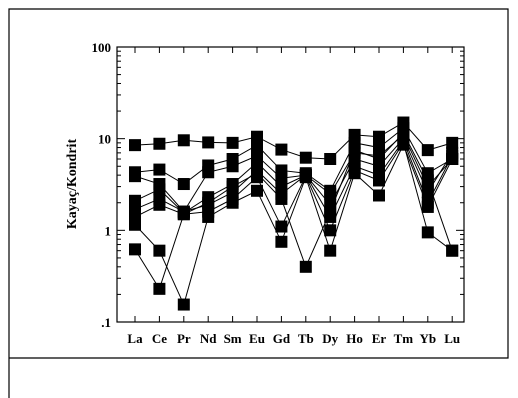  Describe the element at coordinates (208, 338) in the screenshot. I see `x-tick-label: Nd` at that location.